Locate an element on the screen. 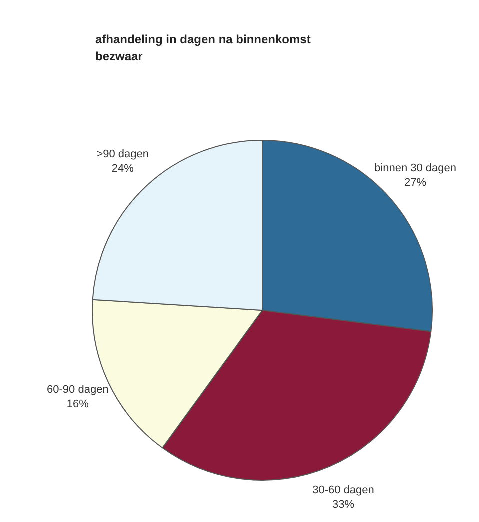 The height and width of the screenshot is (522, 479). slice-label: 30-60 dagen is located at coordinates (343, 490).